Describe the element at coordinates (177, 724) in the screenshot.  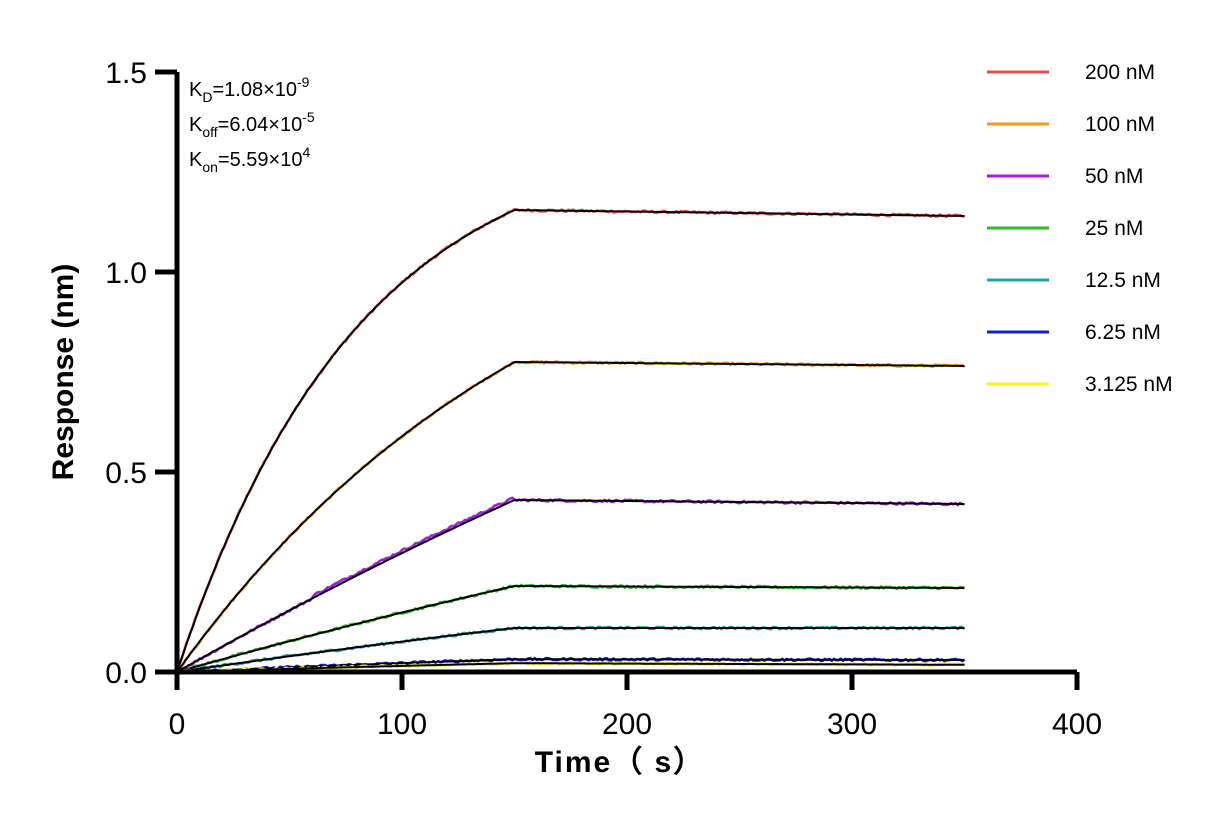
I see `x-tick-label: 0` at that location.